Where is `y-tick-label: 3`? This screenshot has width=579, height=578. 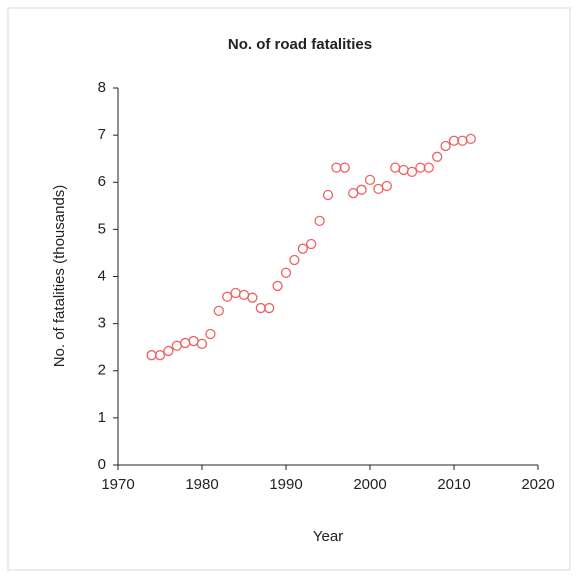
y-tick-label: 3 is located at coordinates (102, 323).